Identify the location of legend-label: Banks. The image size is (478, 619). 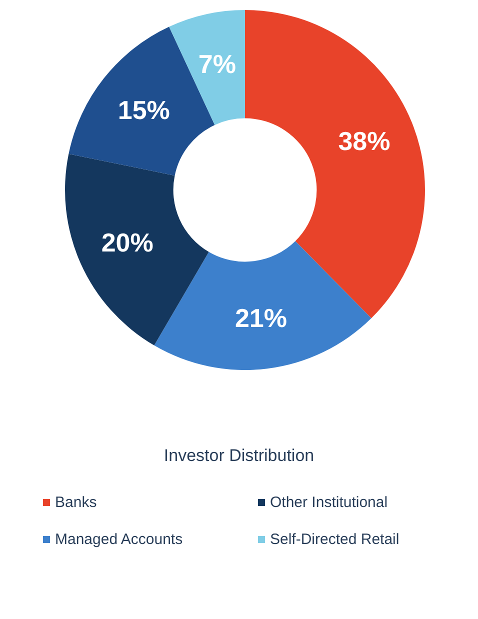
(76, 502).